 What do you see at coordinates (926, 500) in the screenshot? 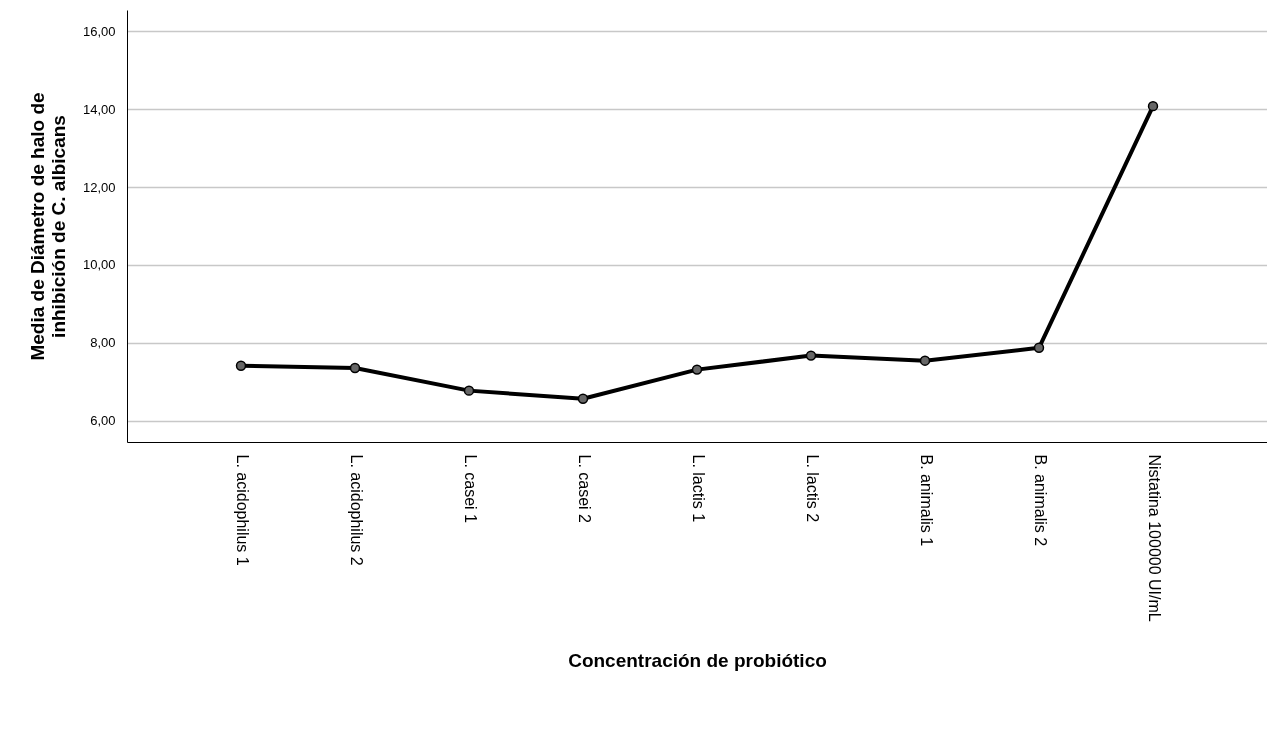
I see `x-tick-label: B. animalis 1` at bounding box center [926, 500].